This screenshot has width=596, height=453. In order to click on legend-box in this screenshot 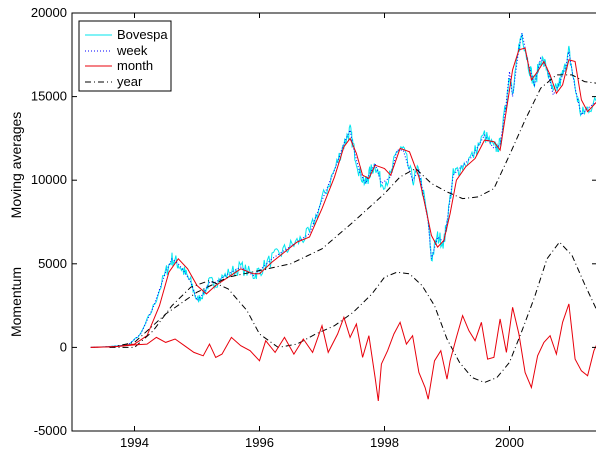, I will do `click(125, 56)`.